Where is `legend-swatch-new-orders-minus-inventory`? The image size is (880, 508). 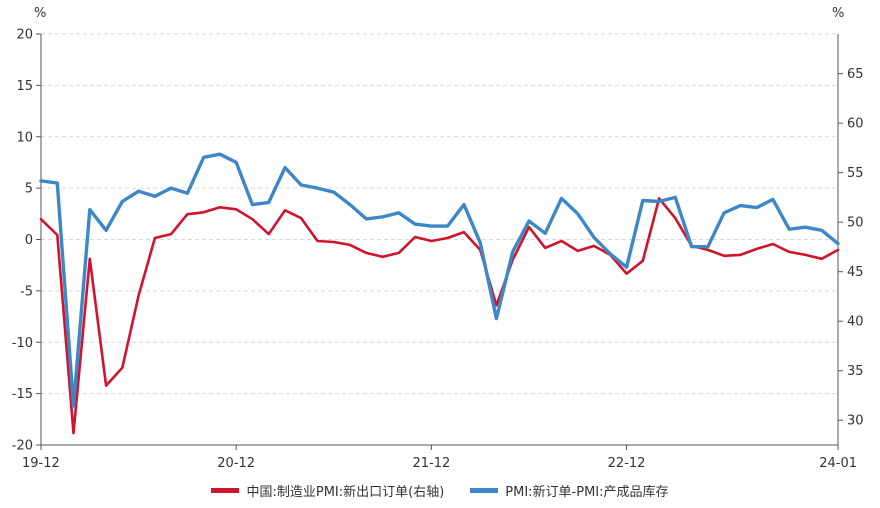
legend-swatch-new-orders-minus-inventory is located at coordinates (484, 490).